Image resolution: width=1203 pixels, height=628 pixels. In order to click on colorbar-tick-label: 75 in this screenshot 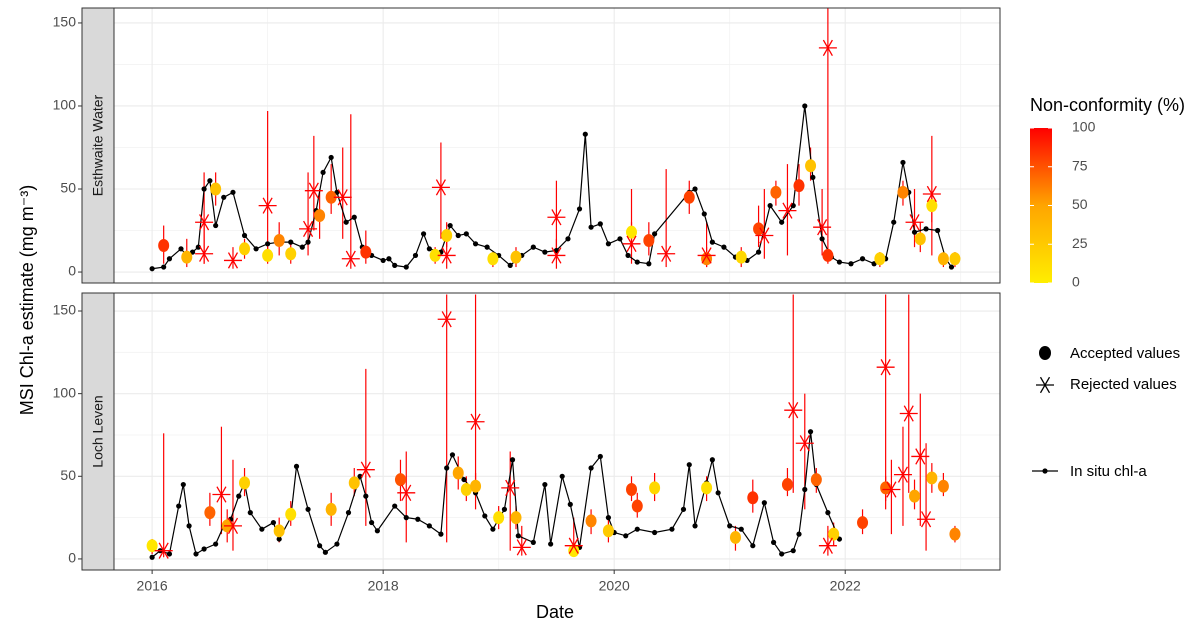, I will do `click(1080, 165)`.